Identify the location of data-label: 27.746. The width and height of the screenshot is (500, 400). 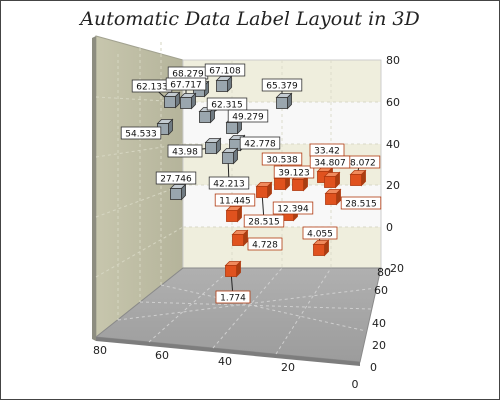
(176, 178).